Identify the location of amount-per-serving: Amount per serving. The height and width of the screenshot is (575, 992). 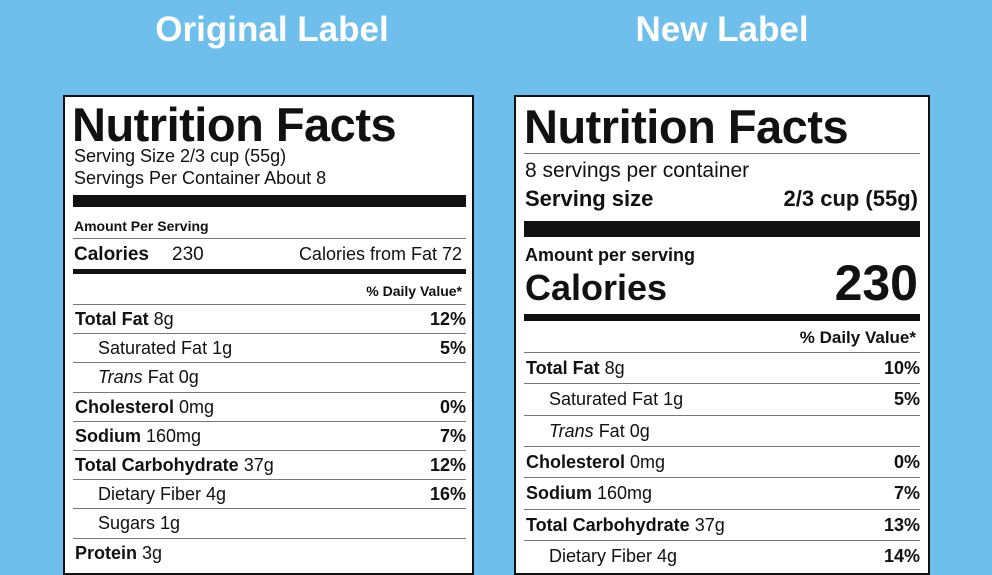
(610, 255).